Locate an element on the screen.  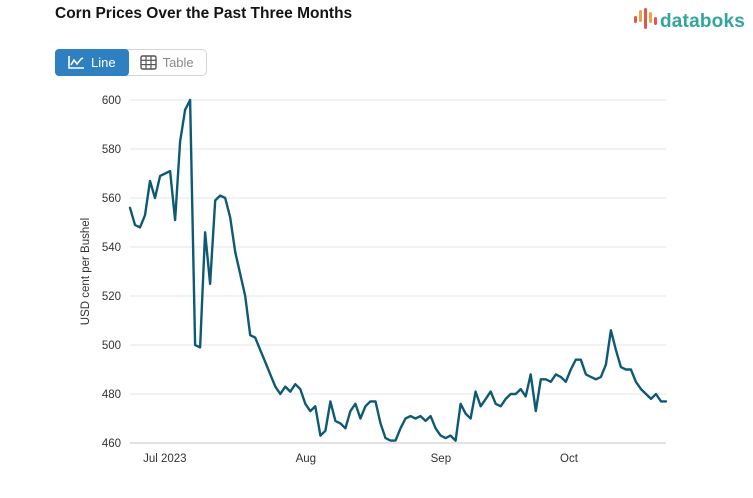
x-tick-label-aug: Aug is located at coordinates (306, 459).